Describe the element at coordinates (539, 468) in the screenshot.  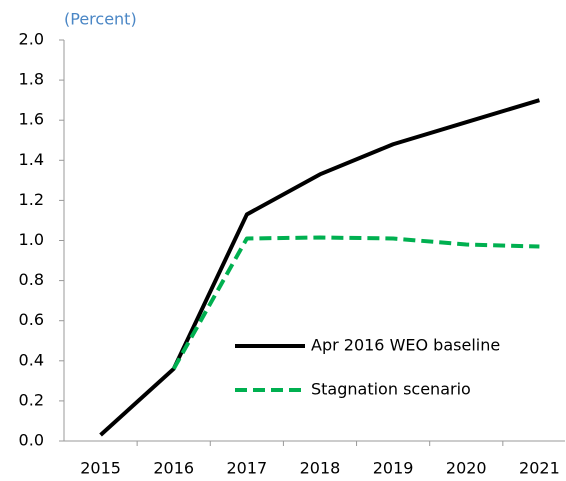
I see `x-tick-label: 2021` at that location.